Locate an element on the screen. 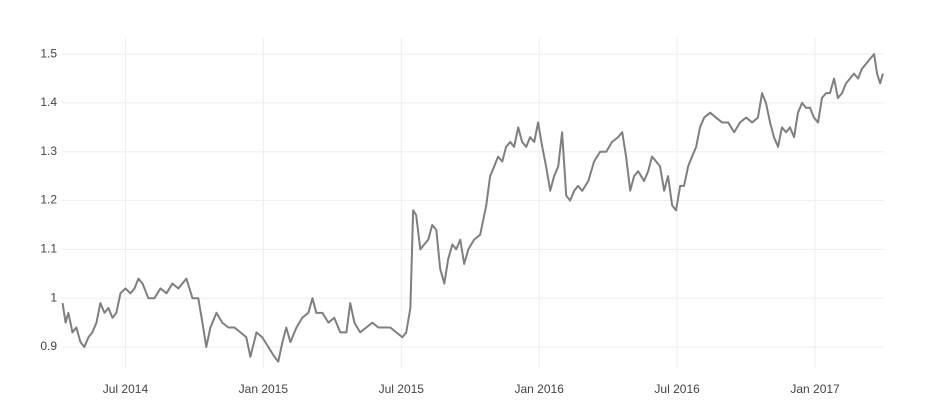 Image resolution: width=950 pixels, height=417 pixels. y-tick-label: 0.9 is located at coordinates (48, 346).